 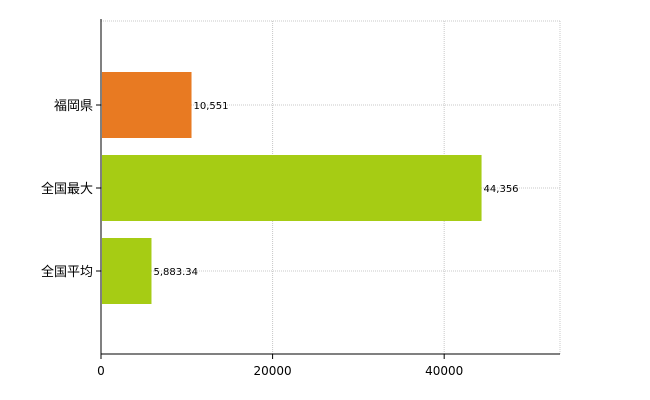 What do you see at coordinates (444, 371) in the screenshot?
I see `x-tick-label: 40000` at bounding box center [444, 371].